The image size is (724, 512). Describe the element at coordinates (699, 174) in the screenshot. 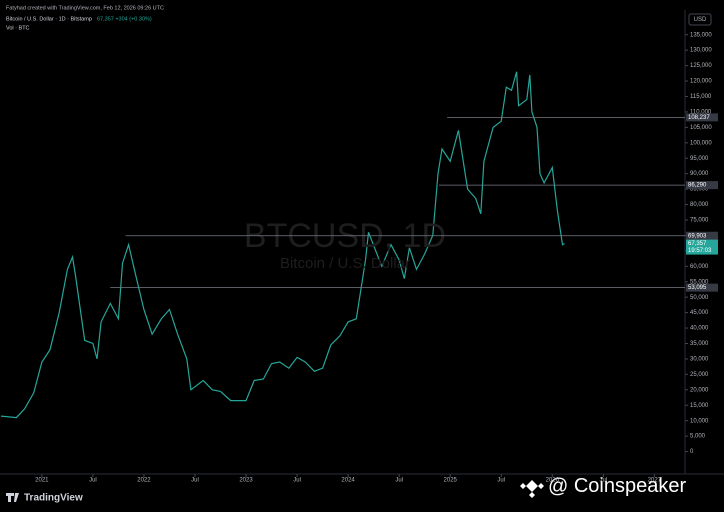

I see `y-tick-label: 90,000` at that location.